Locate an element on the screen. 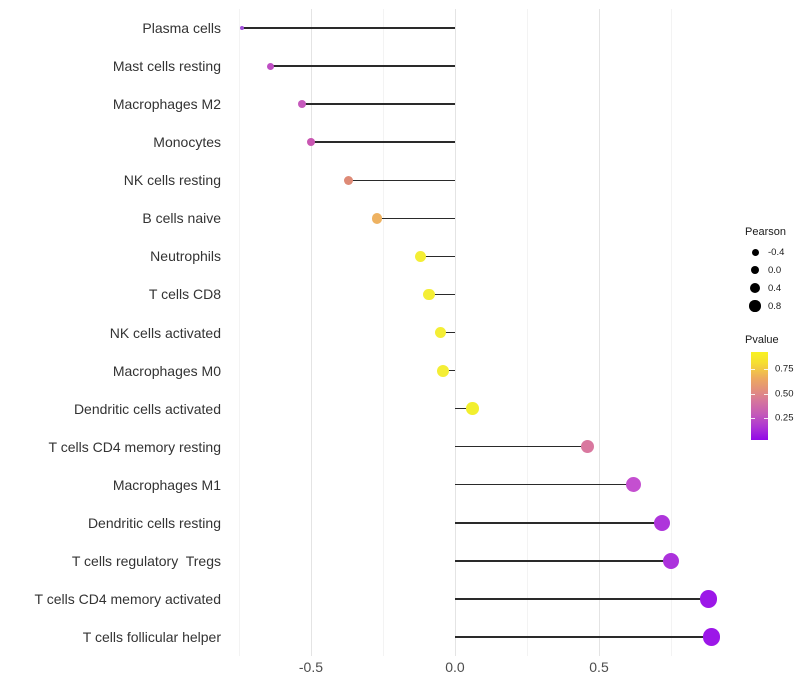 The image size is (800, 700). colorbar-tick-label: 0.25 is located at coordinates (784, 418).